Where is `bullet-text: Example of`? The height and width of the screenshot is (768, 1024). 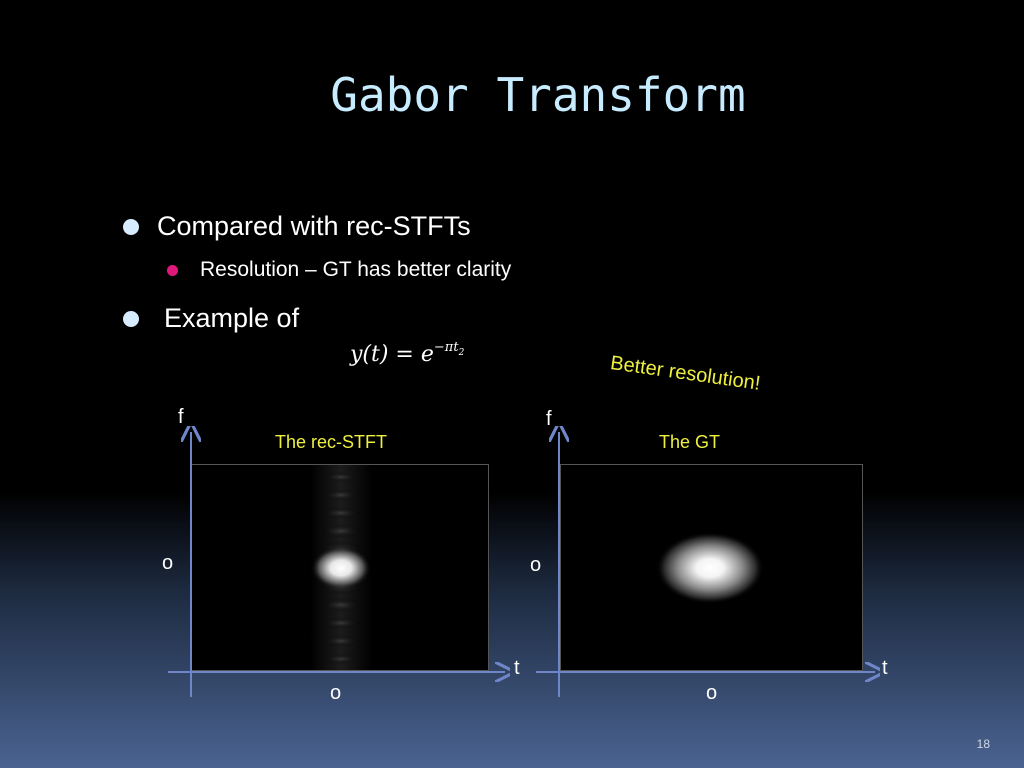 bullet-text: Example of is located at coordinates (232, 318).